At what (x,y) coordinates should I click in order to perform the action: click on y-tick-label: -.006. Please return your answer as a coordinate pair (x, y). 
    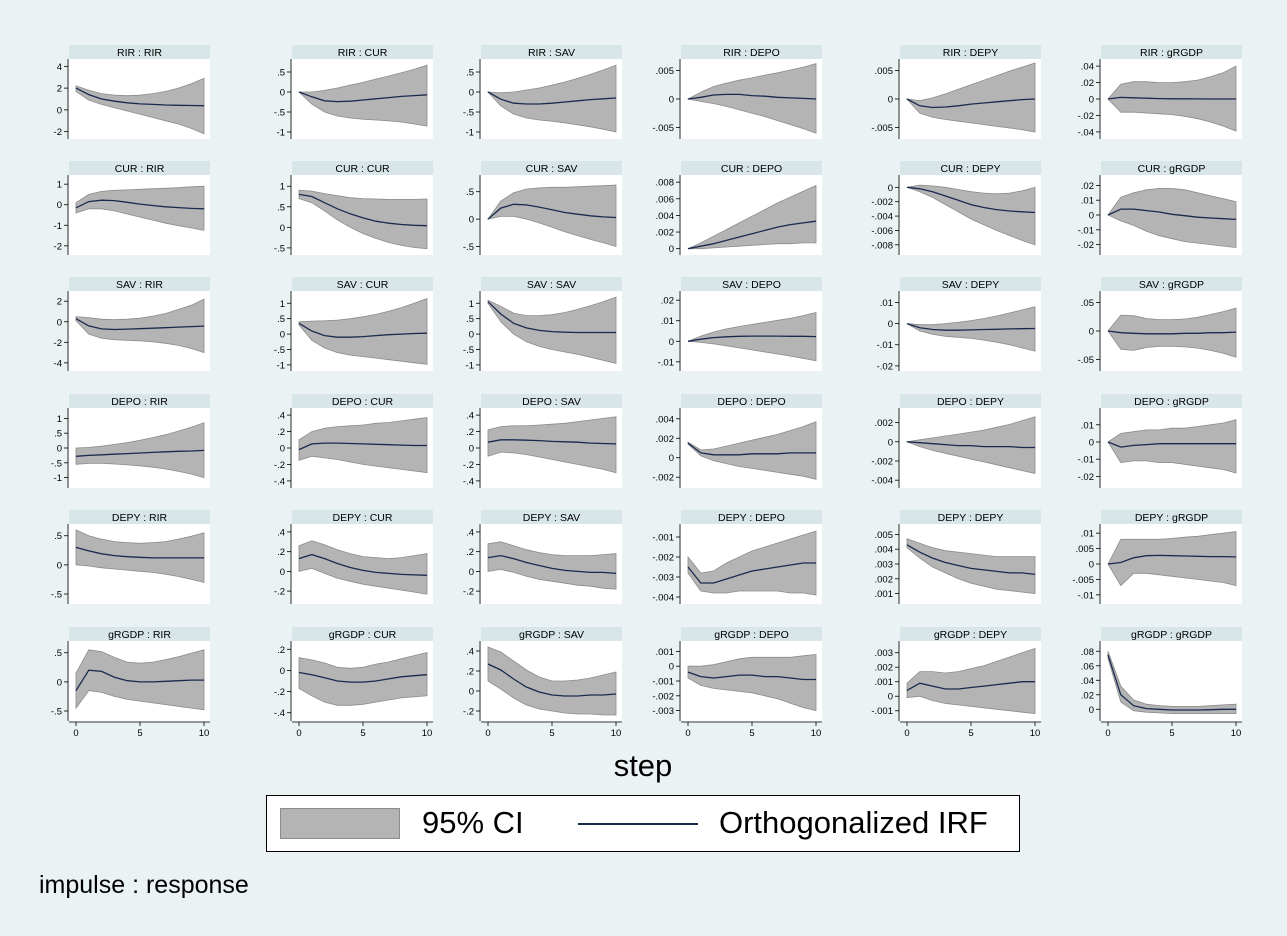
    Looking at the image, I should click on (882, 231).